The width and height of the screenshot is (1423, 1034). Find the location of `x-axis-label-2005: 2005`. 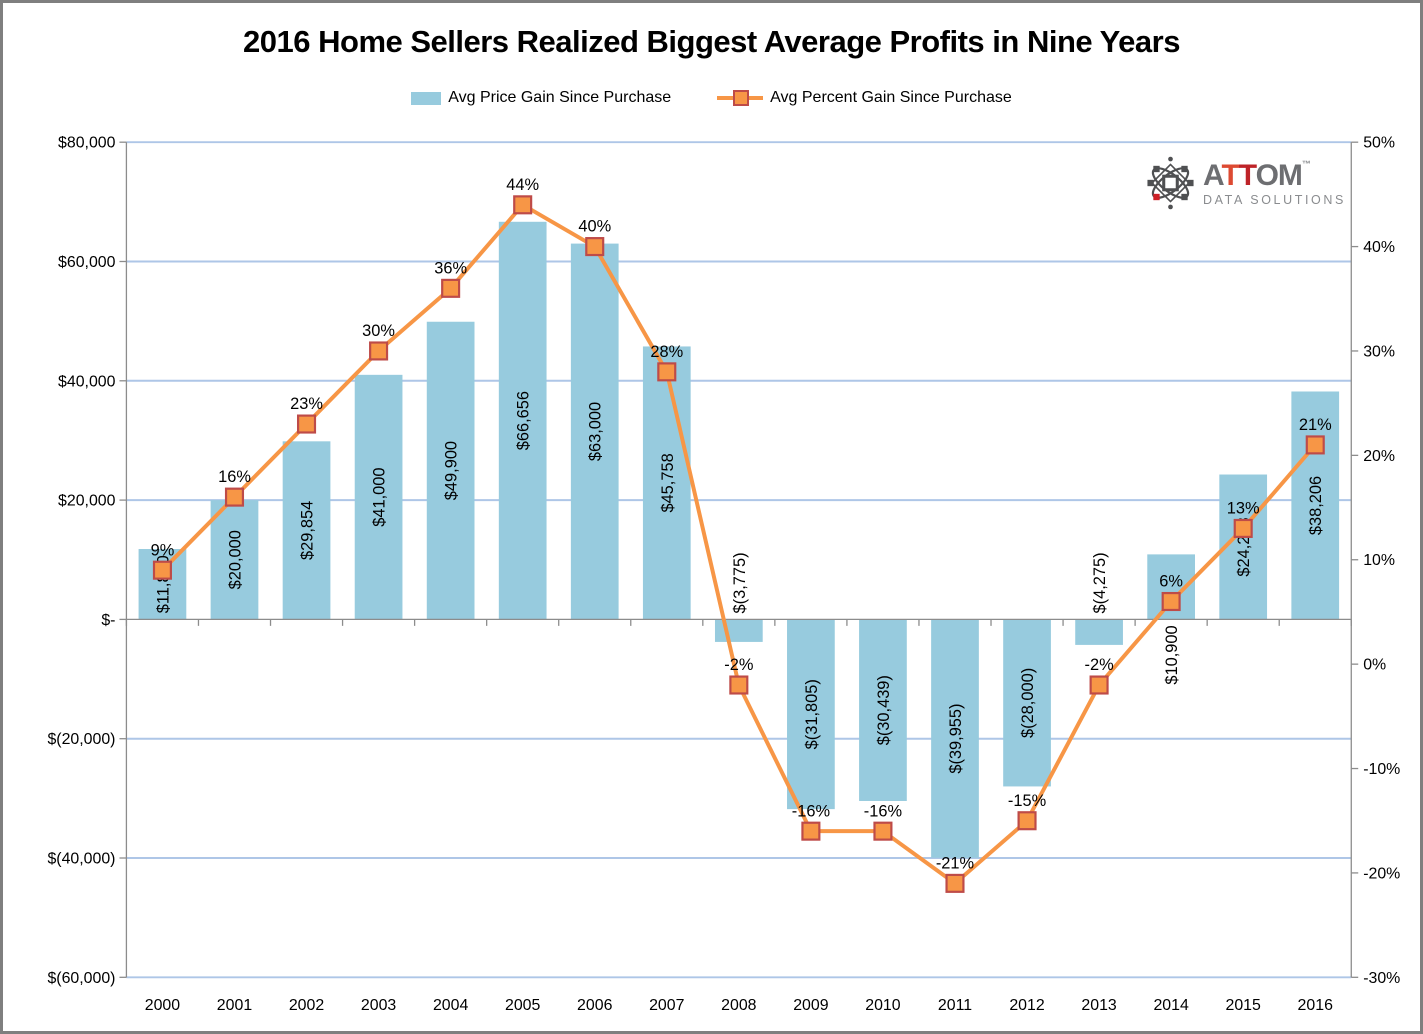

x-axis-label-2005: 2005 is located at coordinates (523, 1005).